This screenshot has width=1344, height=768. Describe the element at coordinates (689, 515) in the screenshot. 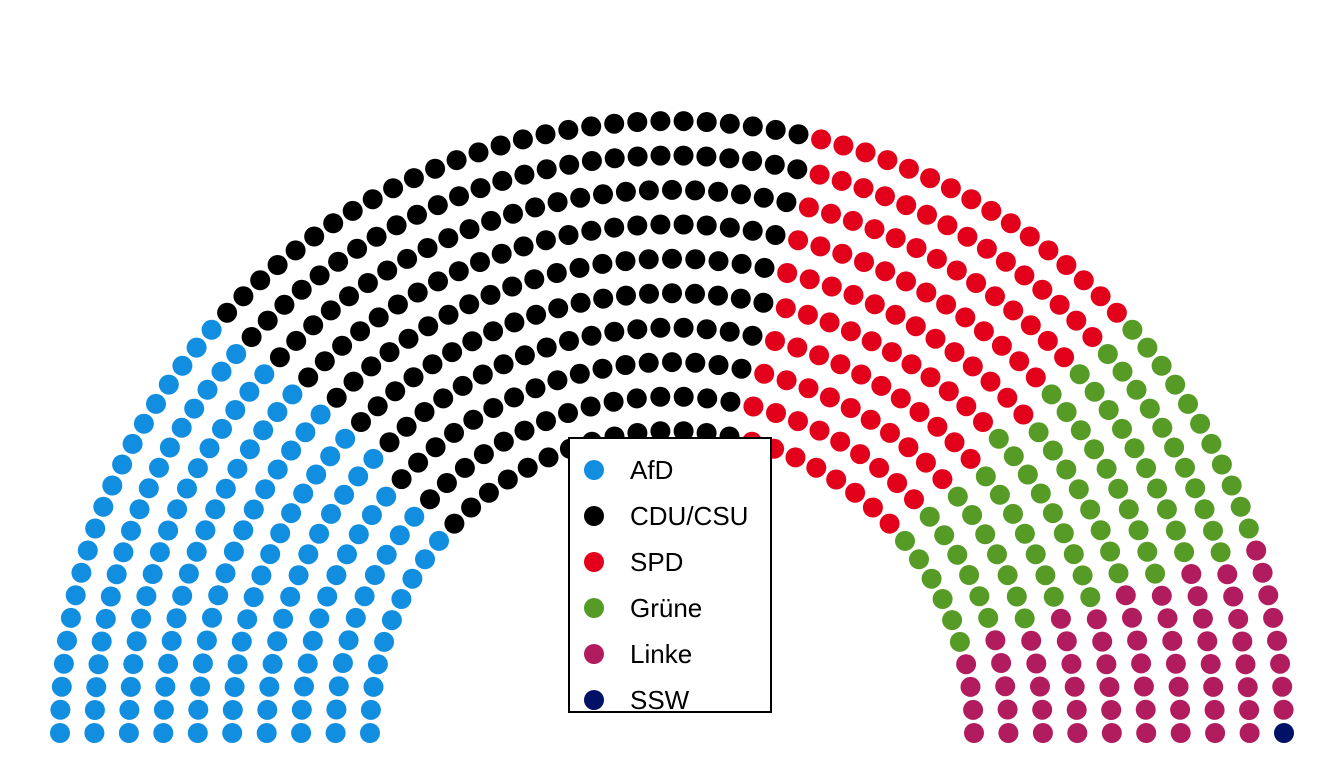

I see `legend-label-cdu-csu: CDU/CSU` at that location.